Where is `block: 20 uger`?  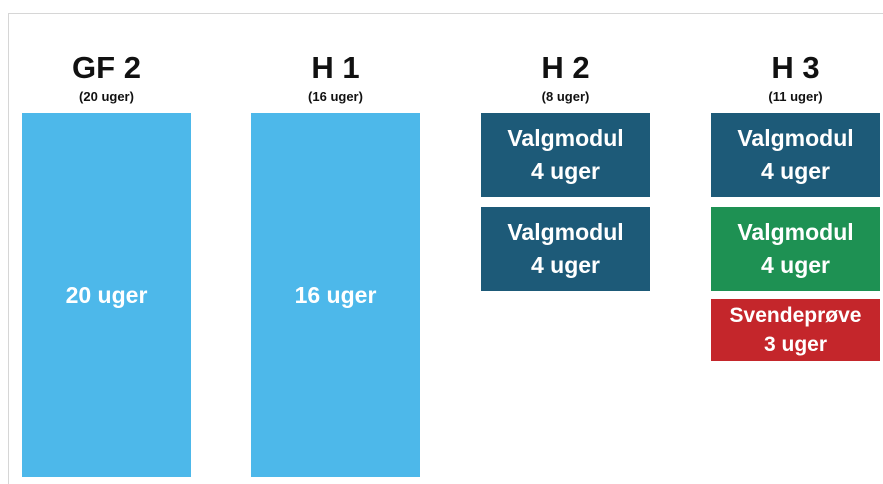 block: 20 uger is located at coordinates (106, 295).